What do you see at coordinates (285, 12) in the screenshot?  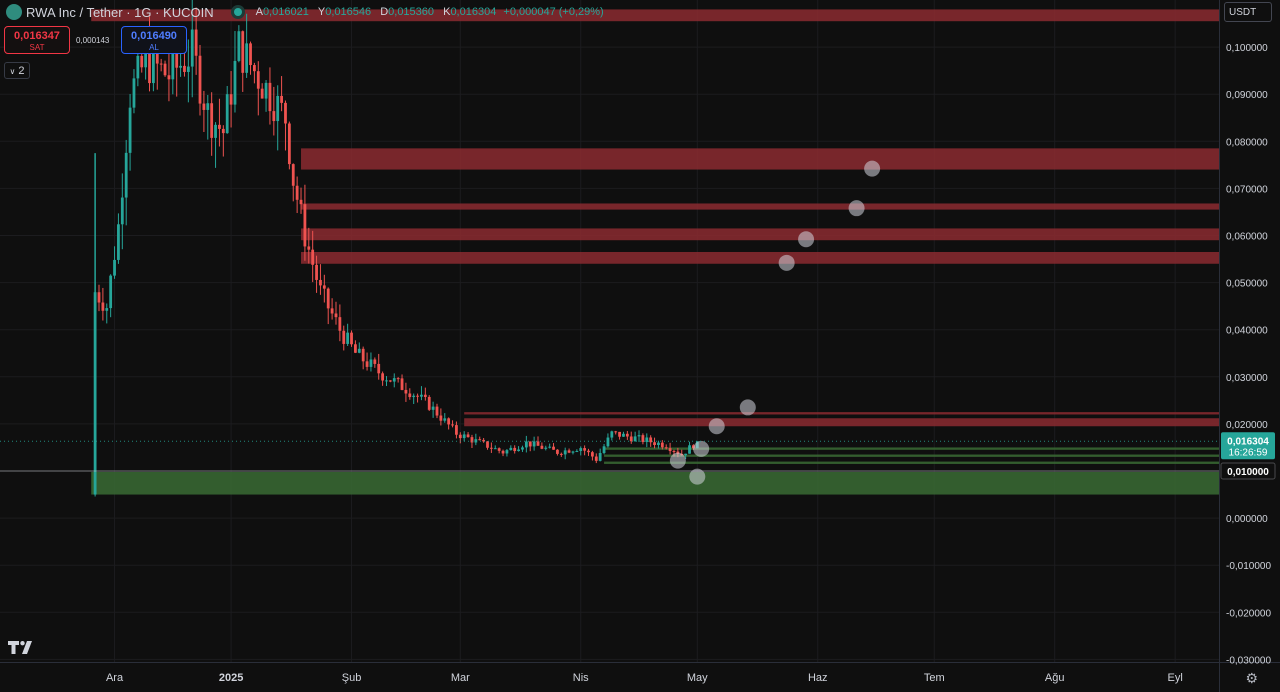 I see `open-value: 0,016021` at bounding box center [285, 12].